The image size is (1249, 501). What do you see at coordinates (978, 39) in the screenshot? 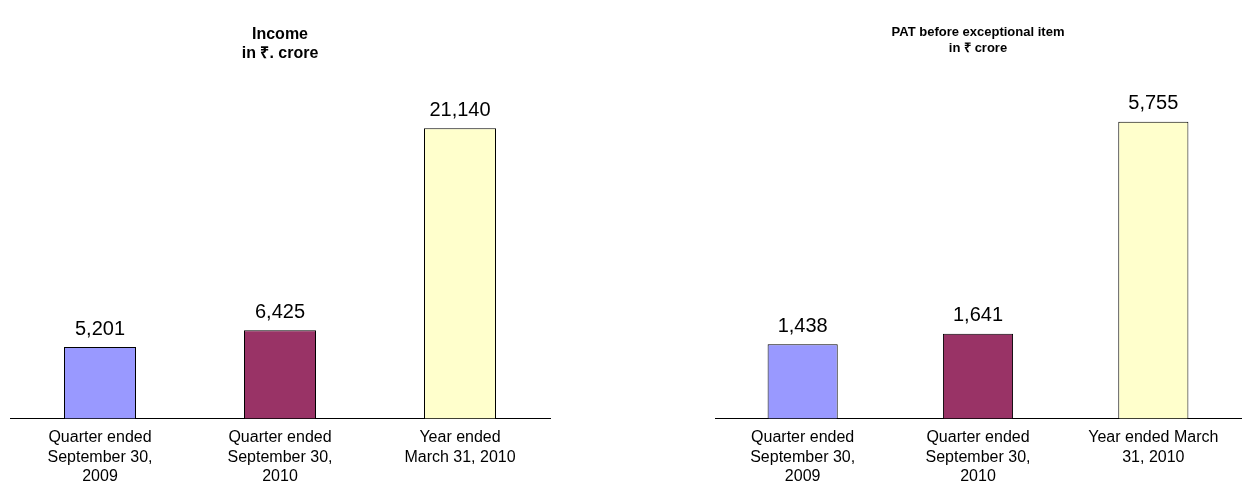
I see `chart-title: PAT before exceptional item in ₹ crore` at bounding box center [978, 39].